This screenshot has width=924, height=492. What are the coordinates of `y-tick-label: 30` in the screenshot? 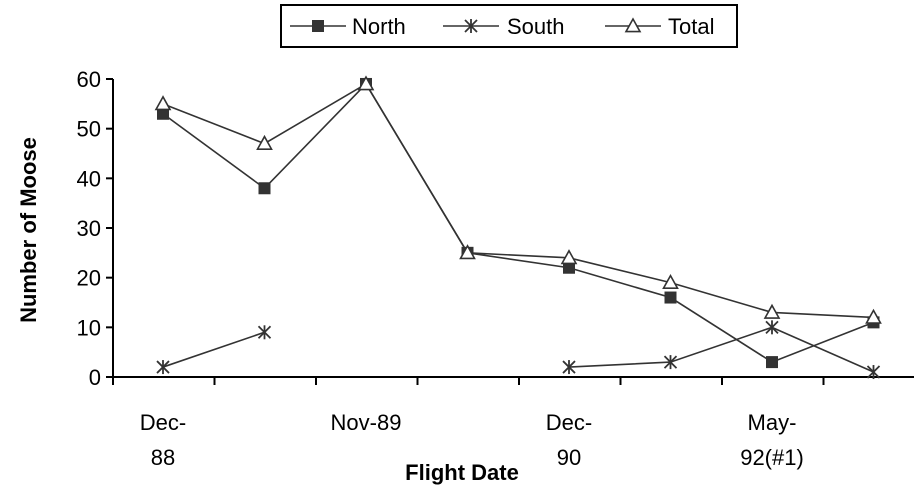 It's located at (89, 228).